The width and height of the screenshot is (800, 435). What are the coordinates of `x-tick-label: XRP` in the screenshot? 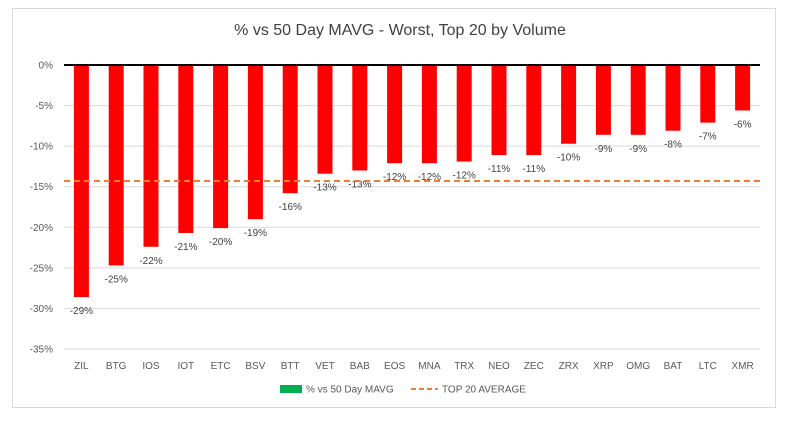 It's located at (603, 366).